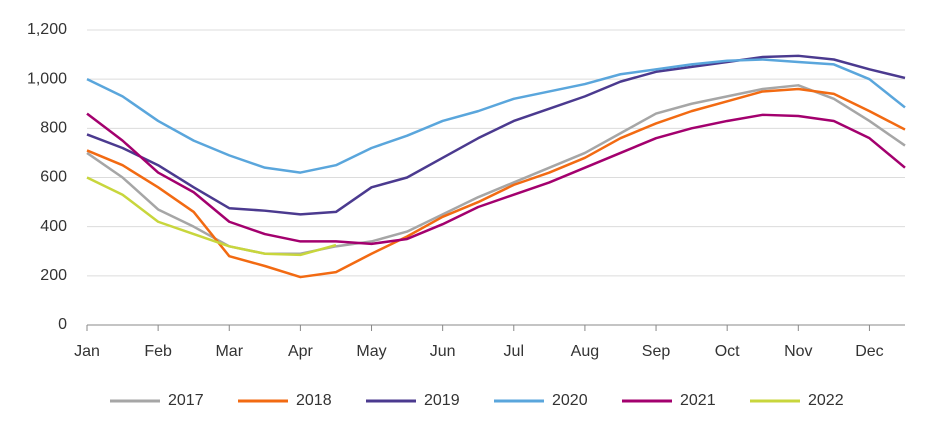 The height and width of the screenshot is (443, 952). Describe the element at coordinates (53, 226) in the screenshot. I see `y-tick-label: 400` at that location.